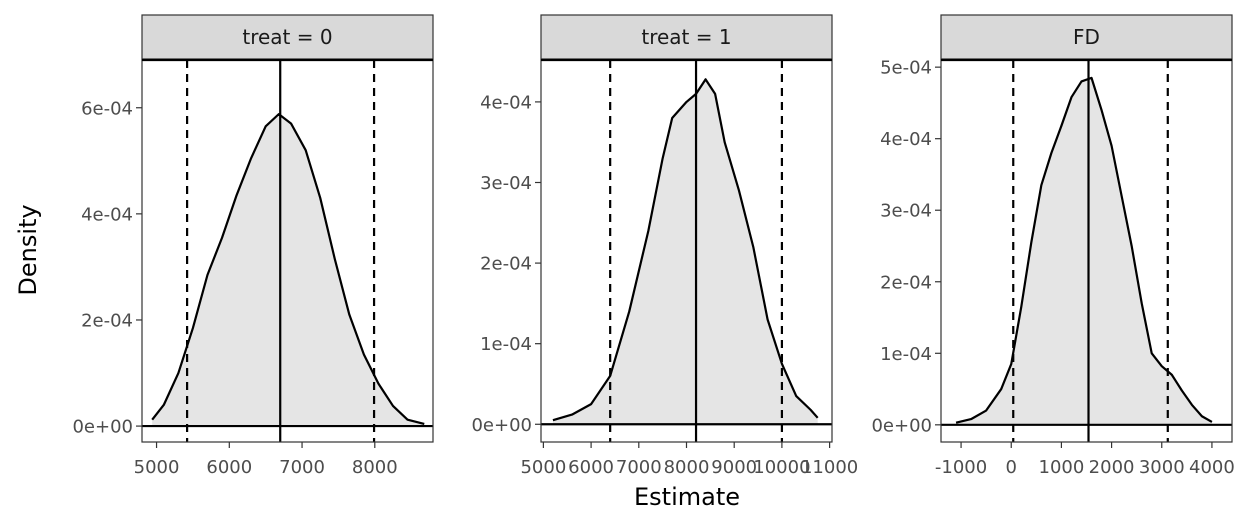 The width and height of the screenshot is (1248, 528). What do you see at coordinates (107, 108) in the screenshot?
I see `y-tick-label: 6e-04` at bounding box center [107, 108].